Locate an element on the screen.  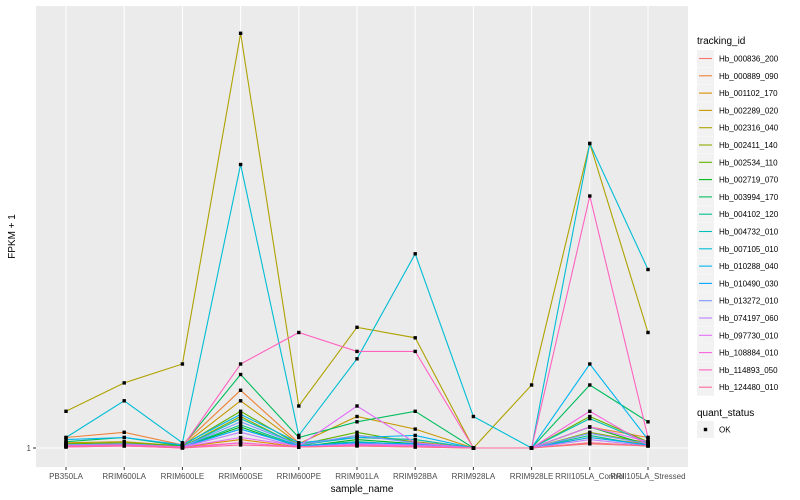
legend-item: Hb_000889_090 is located at coordinates (738, 76).